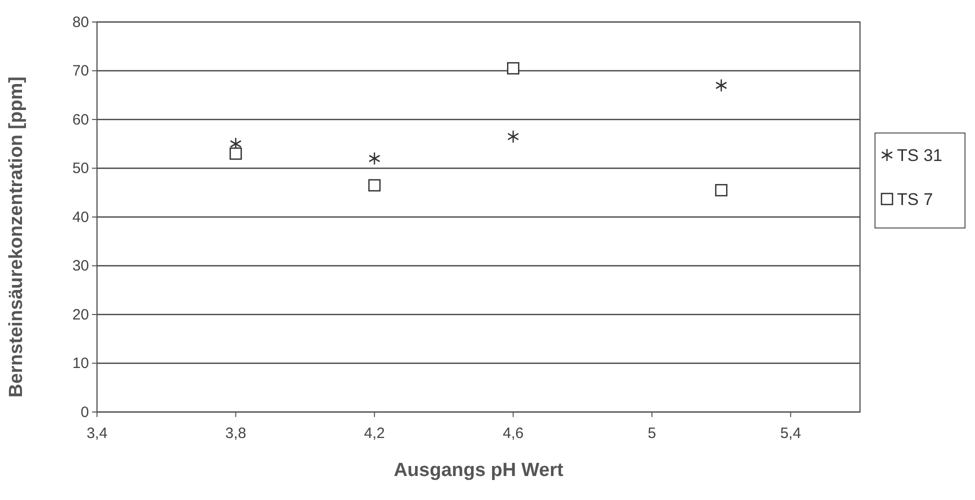  What do you see at coordinates (16, 237) in the screenshot?
I see `y-axis-title: Bernsteinsäurekonzentration [ppm]` at bounding box center [16, 237].